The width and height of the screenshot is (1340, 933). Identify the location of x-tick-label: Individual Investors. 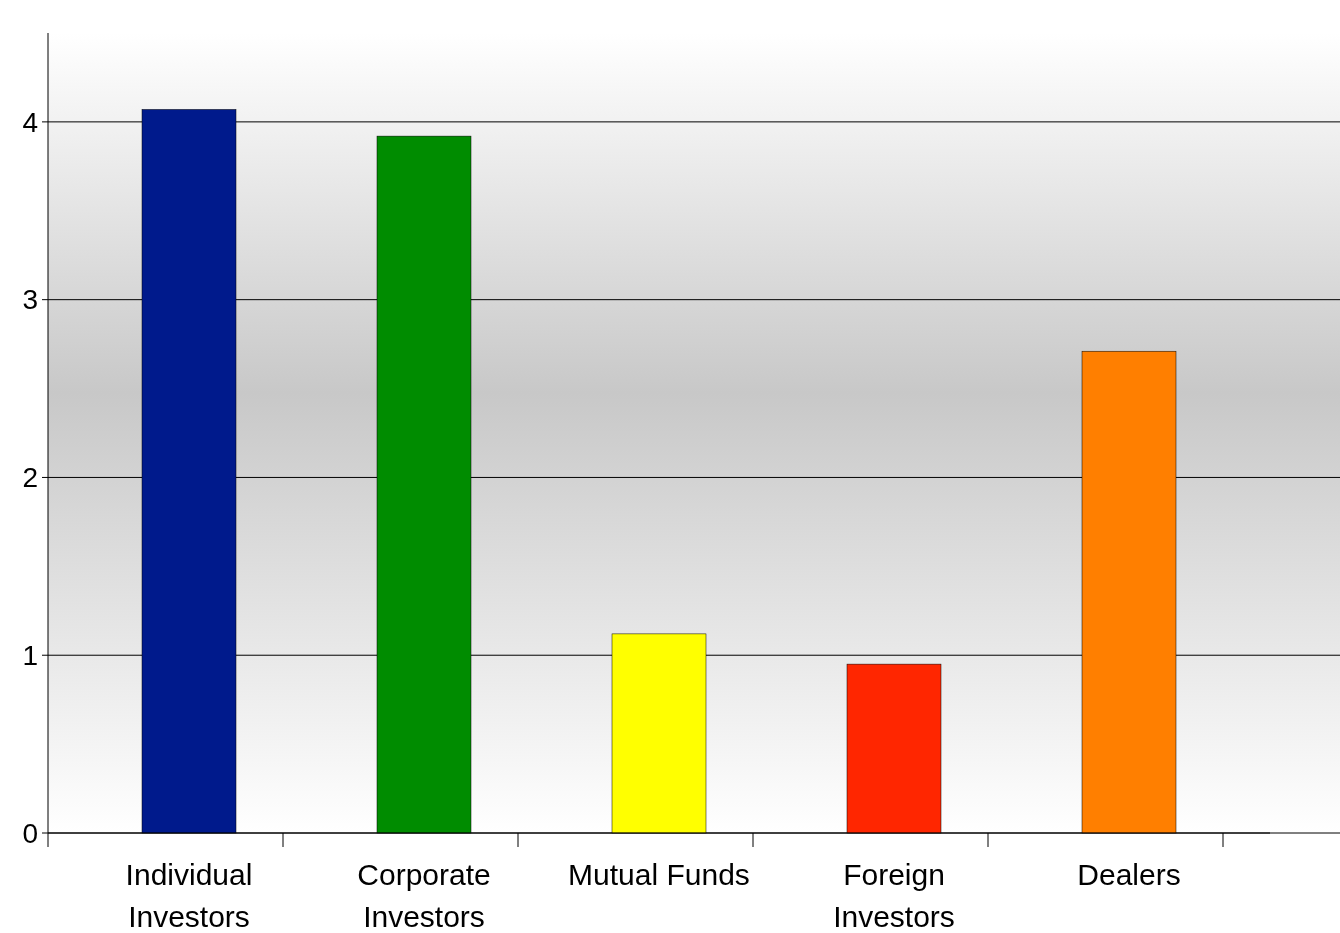
(189, 895).